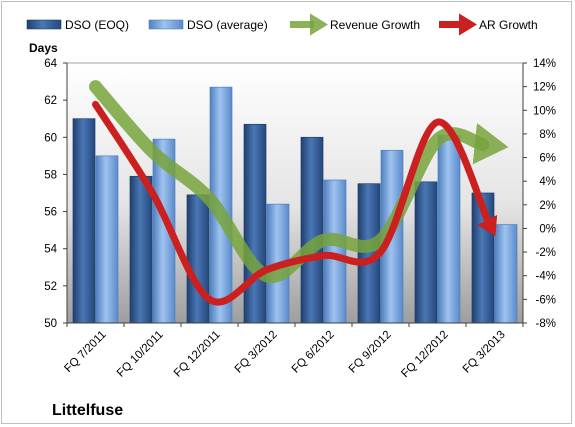 The image size is (575, 427). What do you see at coordinates (313, 352) in the screenshot?
I see `x-tick-label-fq-6-2012: FQ 6/2012` at bounding box center [313, 352].